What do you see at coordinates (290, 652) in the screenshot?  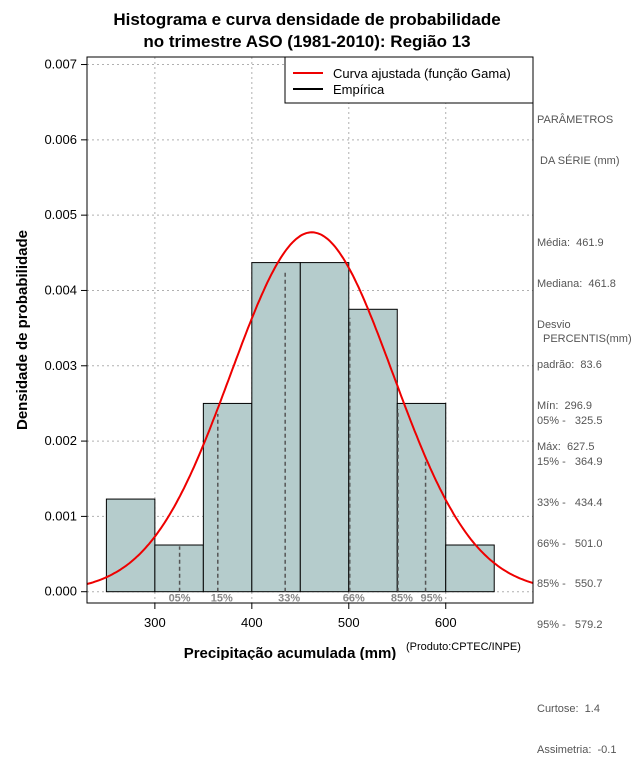 I see `x-axis-label: Precipitação acumulada (mm)` at bounding box center [290, 652].